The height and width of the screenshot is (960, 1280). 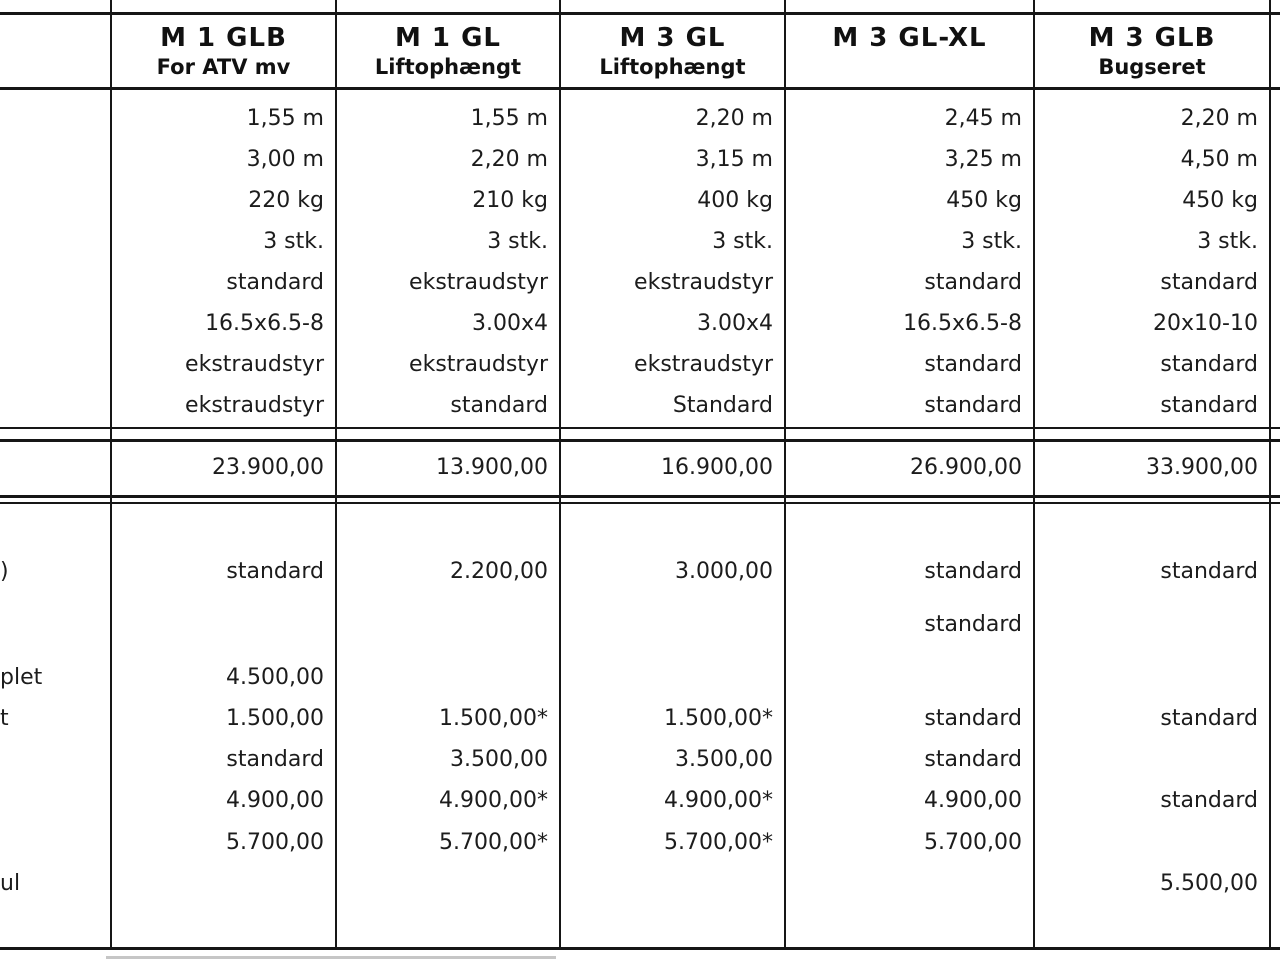 What do you see at coordinates (268, 467) in the screenshot?
I see `price-cell: 23.900,00` at bounding box center [268, 467].